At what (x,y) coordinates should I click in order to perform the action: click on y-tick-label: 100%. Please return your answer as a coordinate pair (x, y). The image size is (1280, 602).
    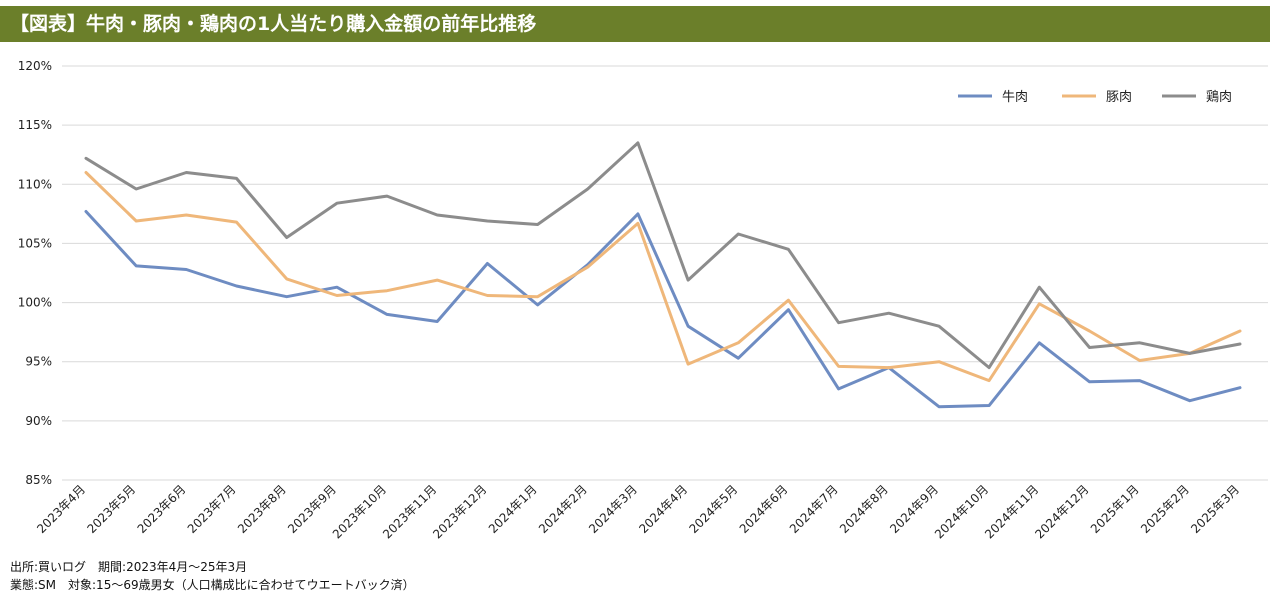
    Looking at the image, I should click on (35, 303).